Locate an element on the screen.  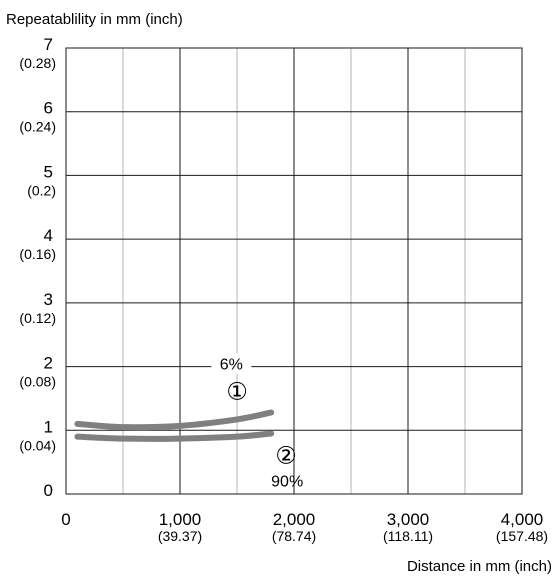
y-tick-label: 1 is located at coordinates (48, 426).